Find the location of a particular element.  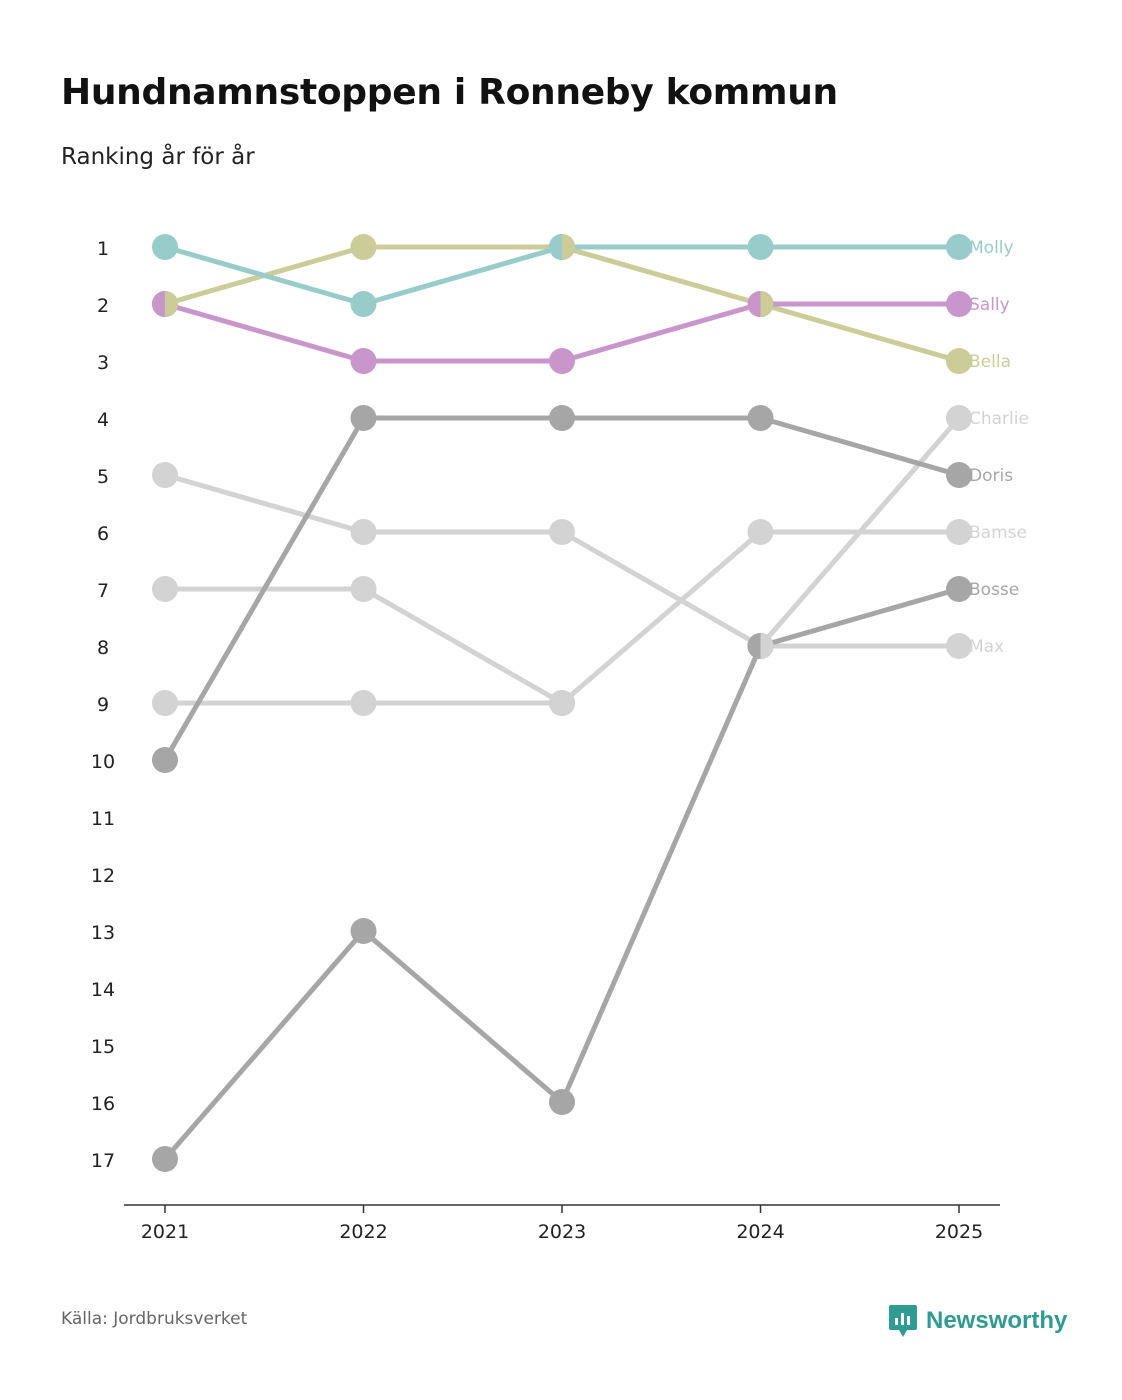

marker-molly-2022 is located at coordinates (363, 304).